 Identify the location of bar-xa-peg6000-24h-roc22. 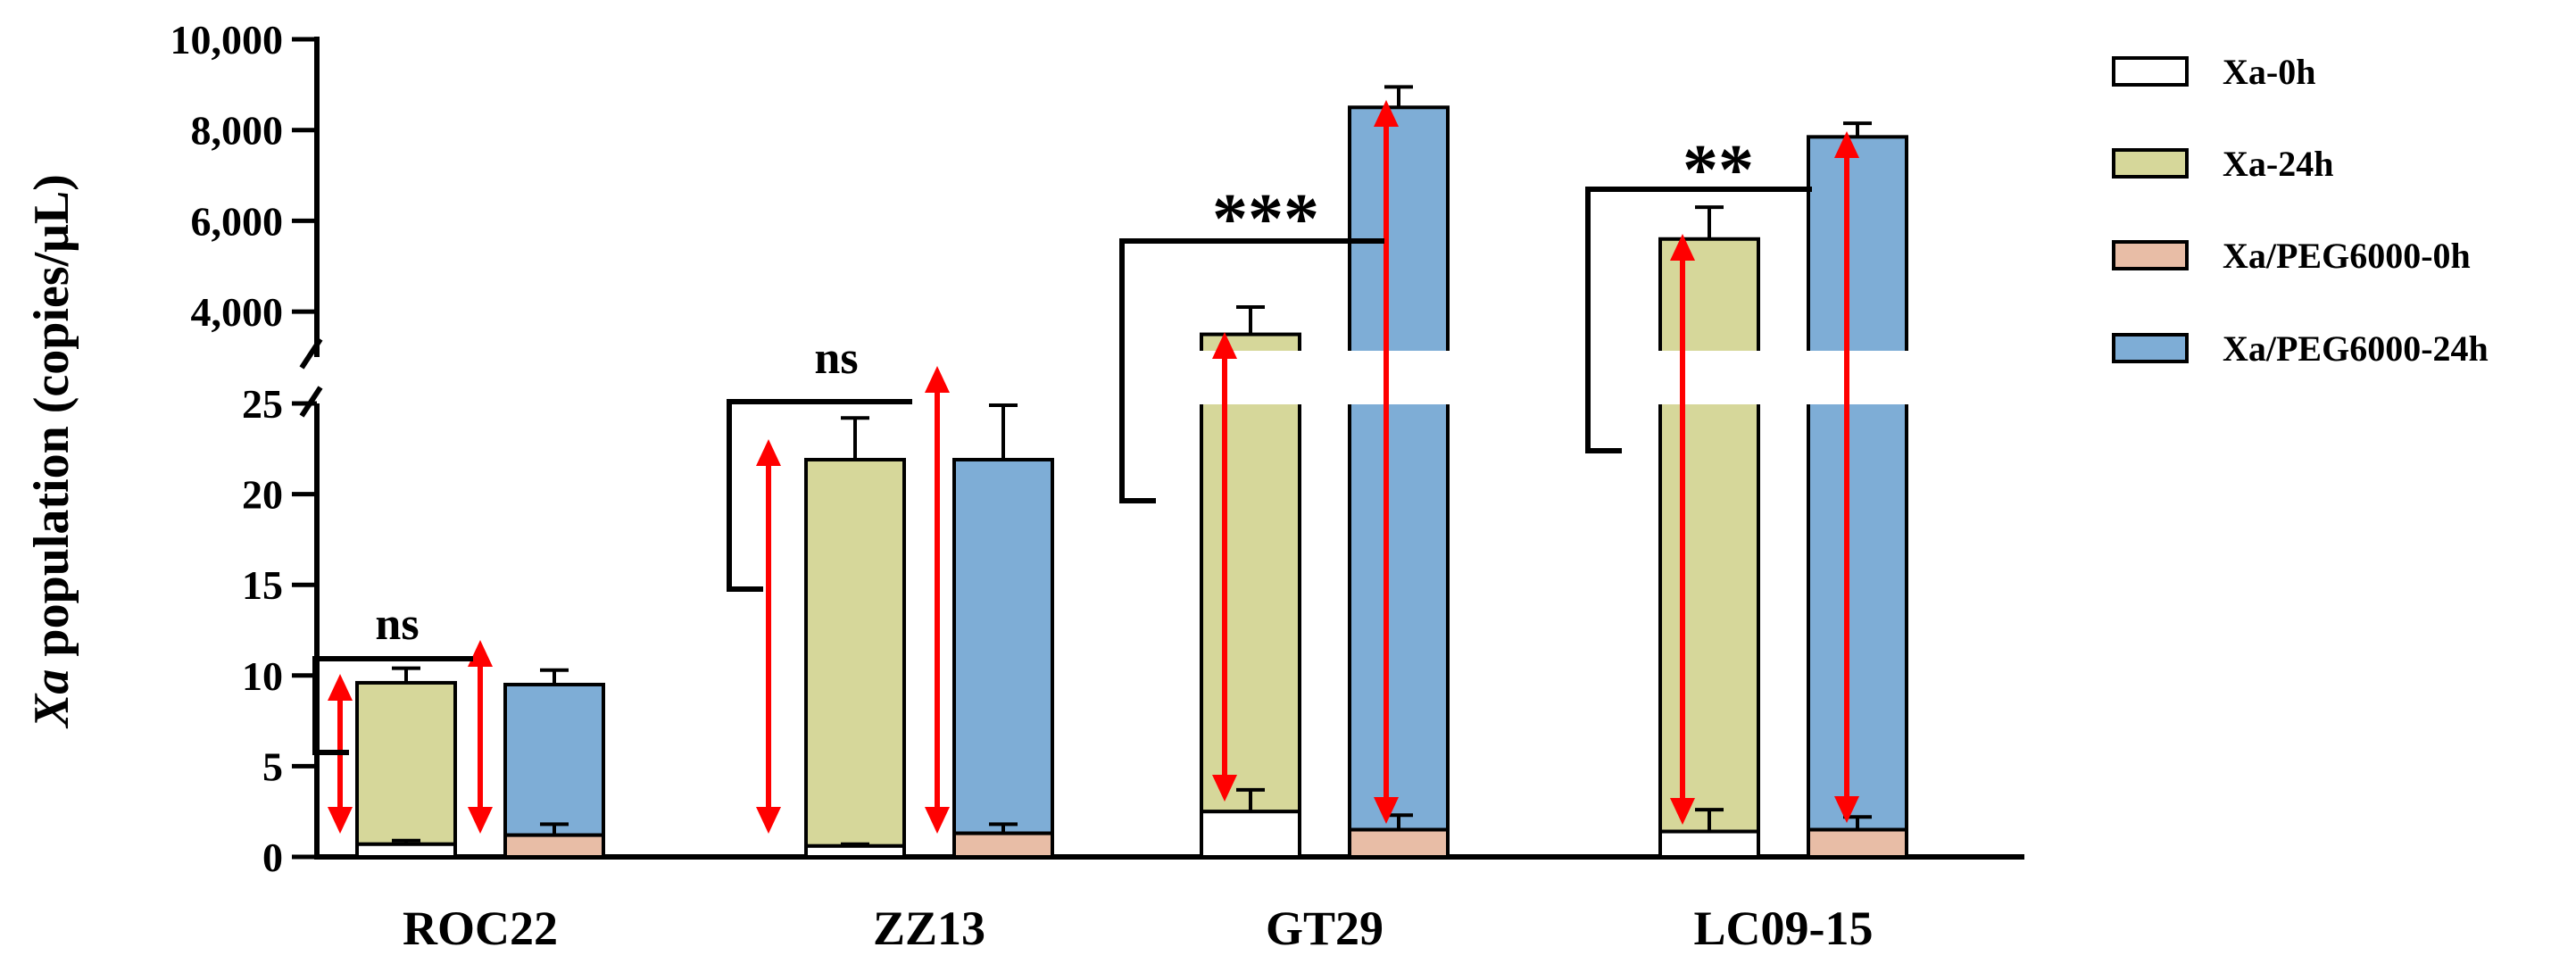
(554, 759).